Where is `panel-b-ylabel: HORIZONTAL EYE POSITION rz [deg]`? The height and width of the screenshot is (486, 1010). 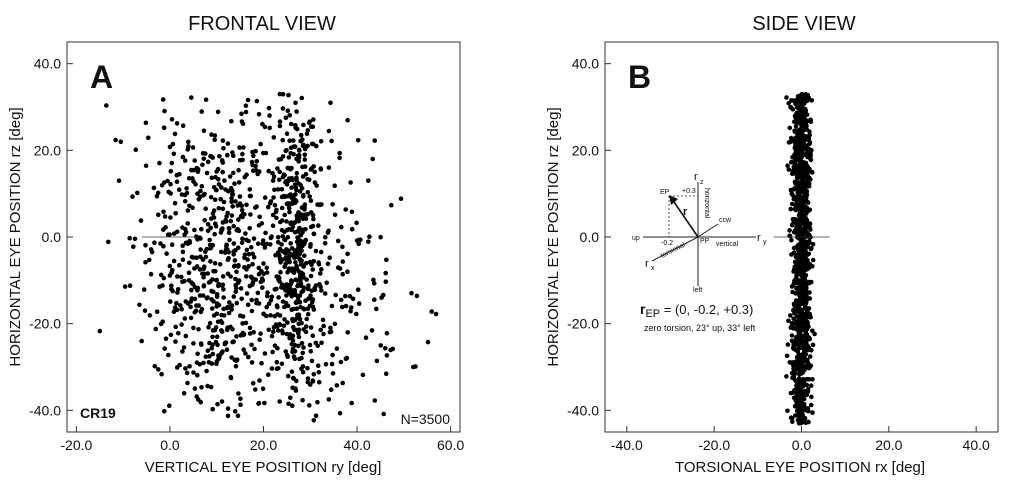 panel-b-ylabel: HORIZONTAL EYE POSITION rz [deg] is located at coordinates (553, 236).